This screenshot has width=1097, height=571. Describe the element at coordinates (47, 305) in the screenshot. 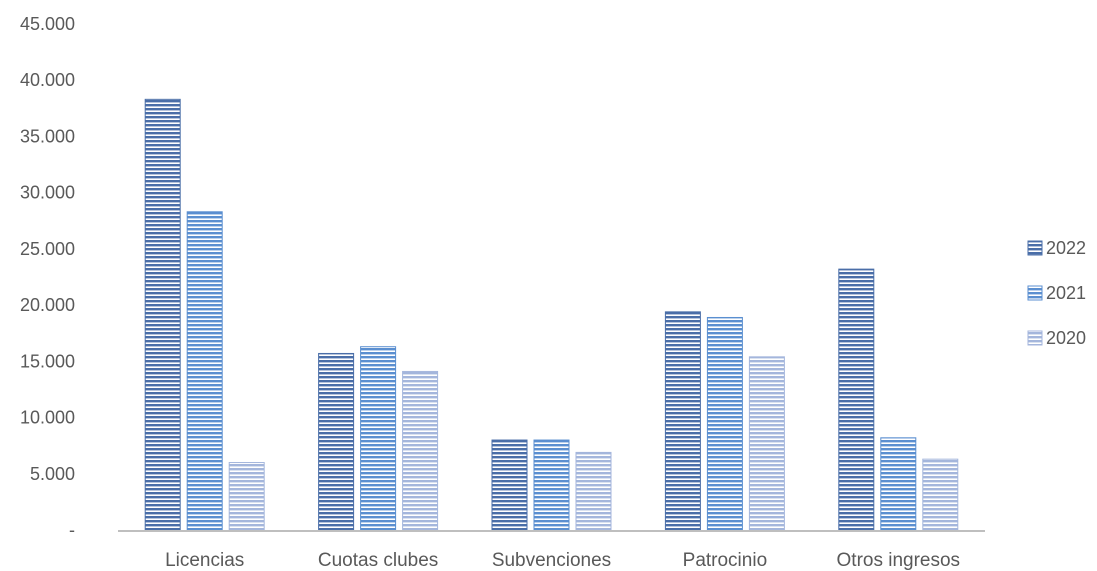

I see `y-tick-label: 20.000` at that location.